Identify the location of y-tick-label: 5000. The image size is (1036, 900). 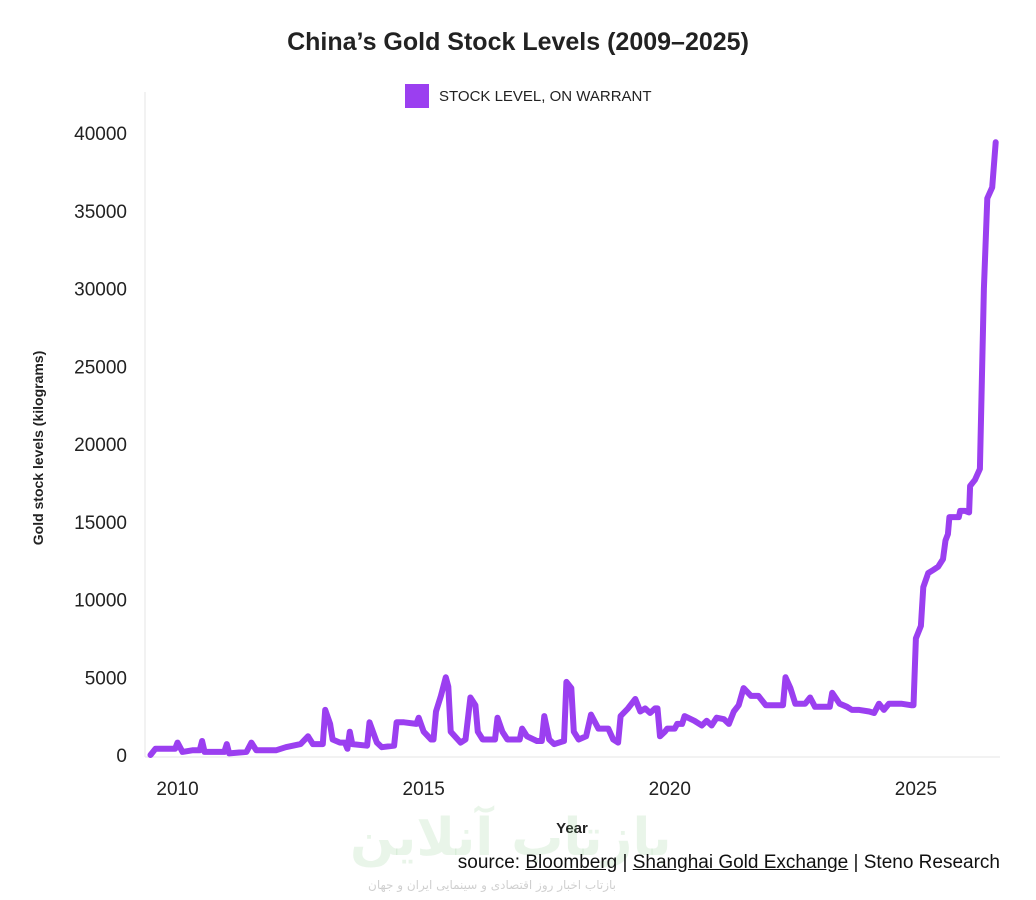
(106, 678).